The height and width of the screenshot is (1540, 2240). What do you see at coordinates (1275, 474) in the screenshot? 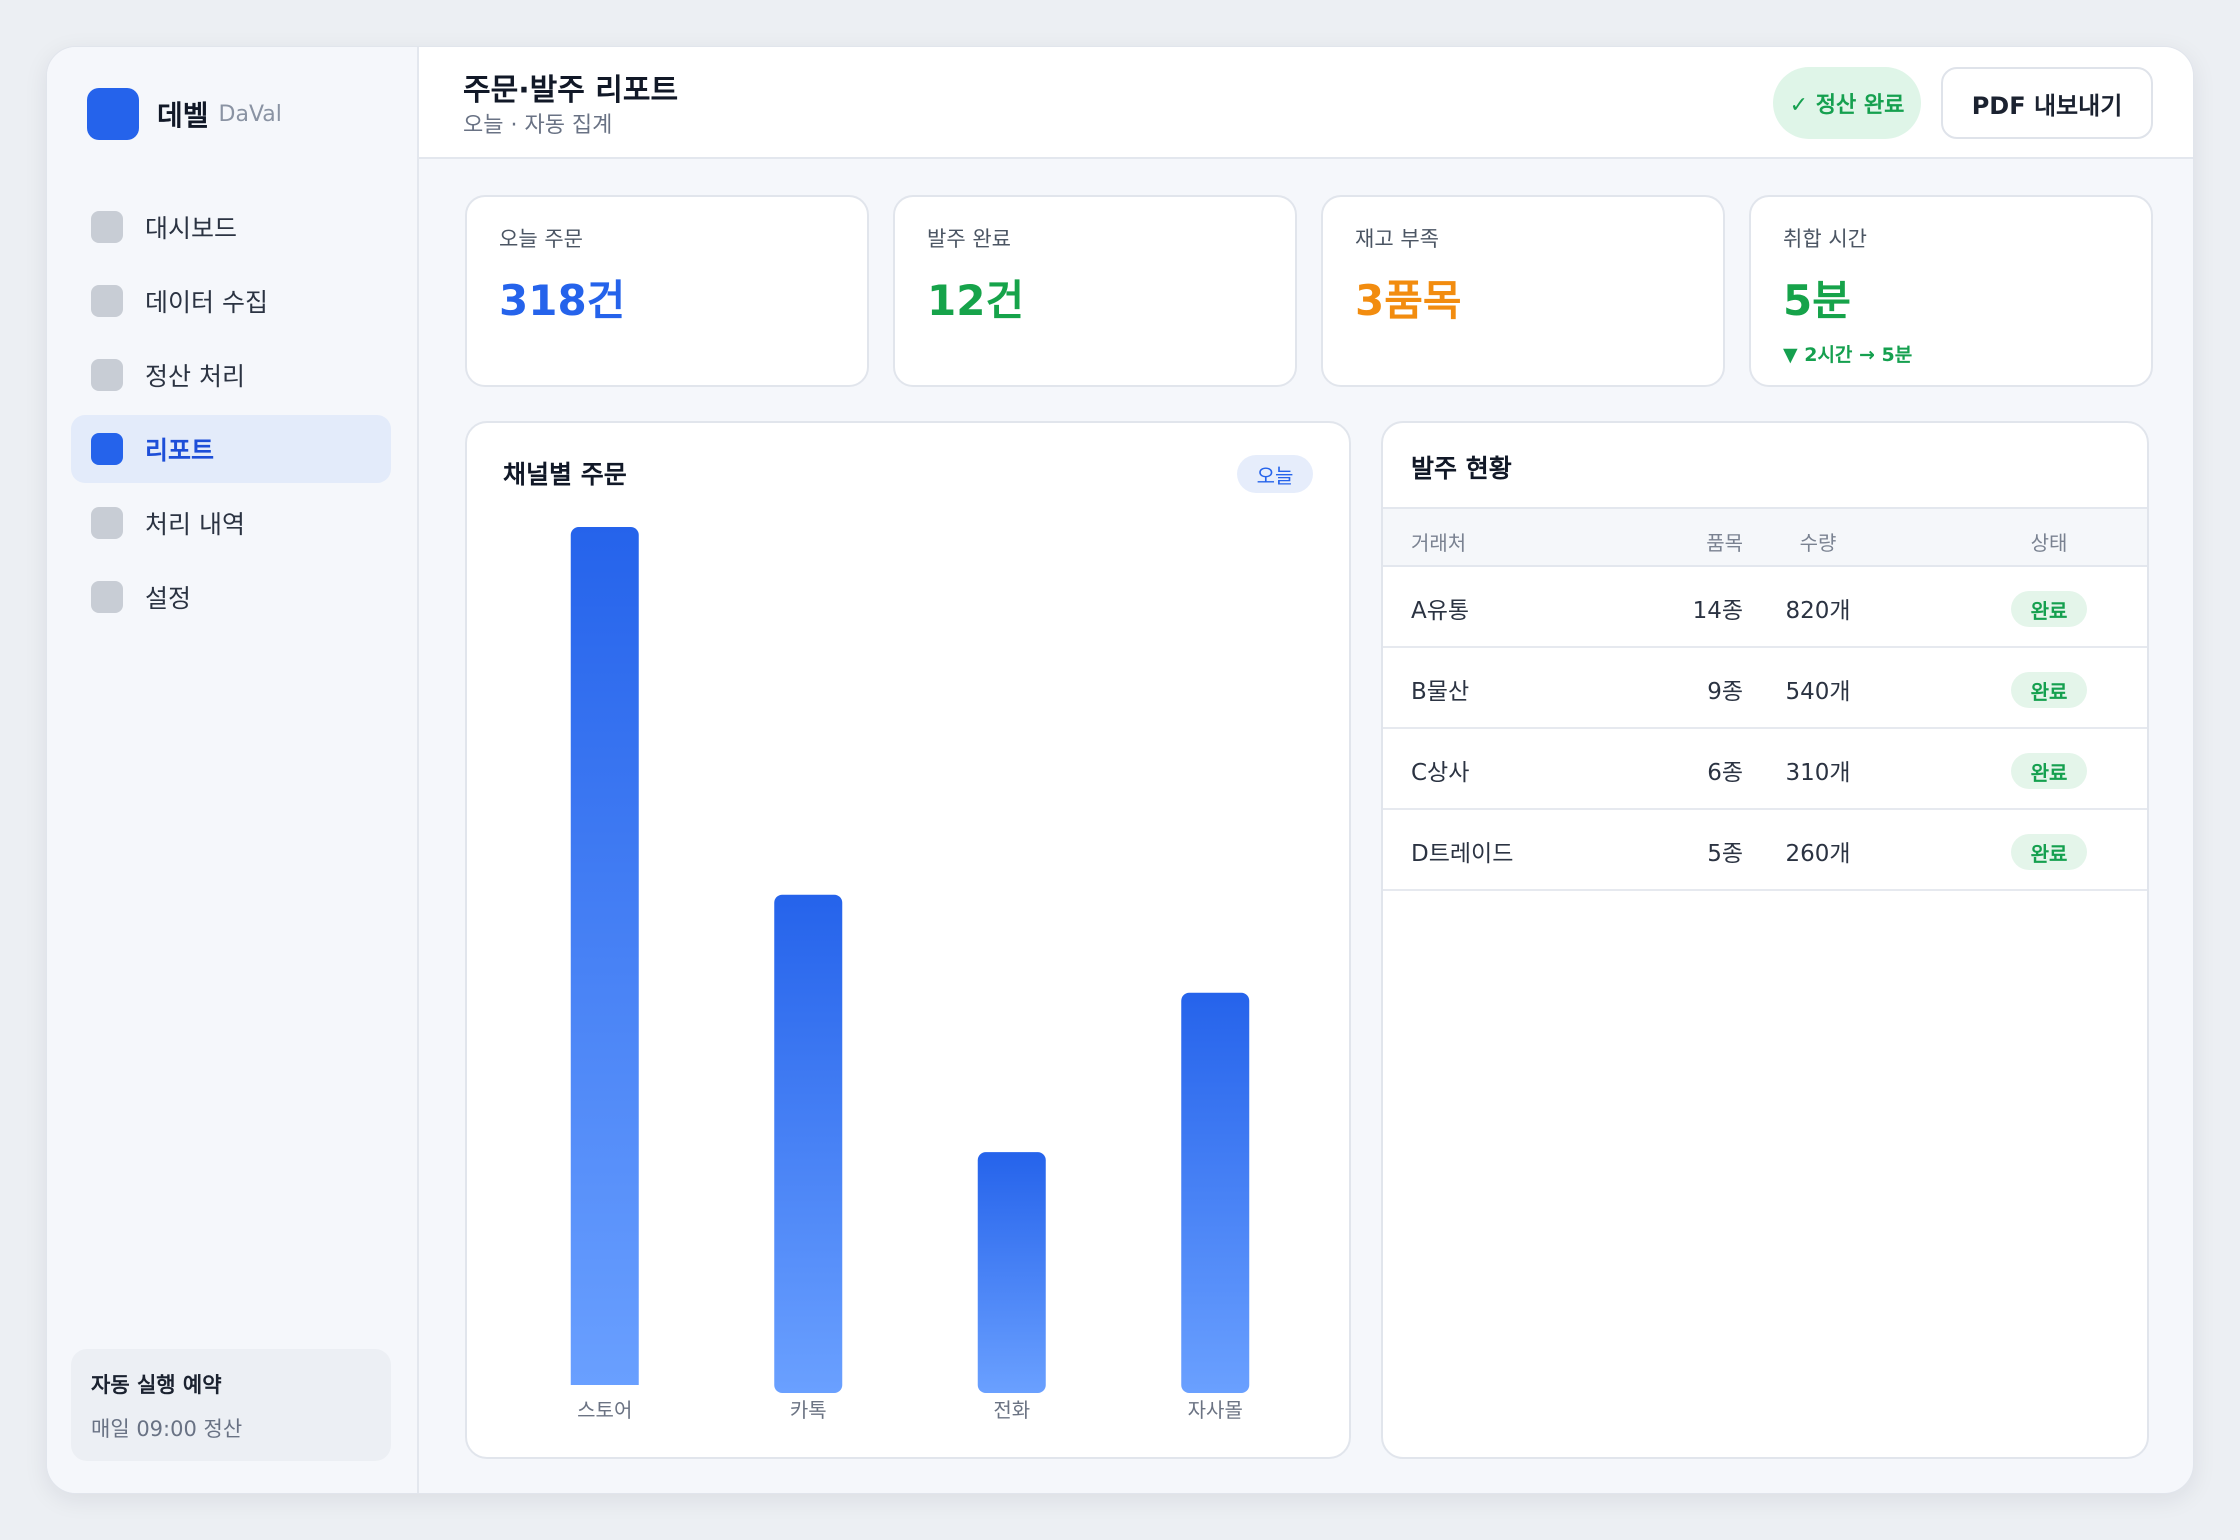
I see `chart-period-pill: 오늘` at bounding box center [1275, 474].